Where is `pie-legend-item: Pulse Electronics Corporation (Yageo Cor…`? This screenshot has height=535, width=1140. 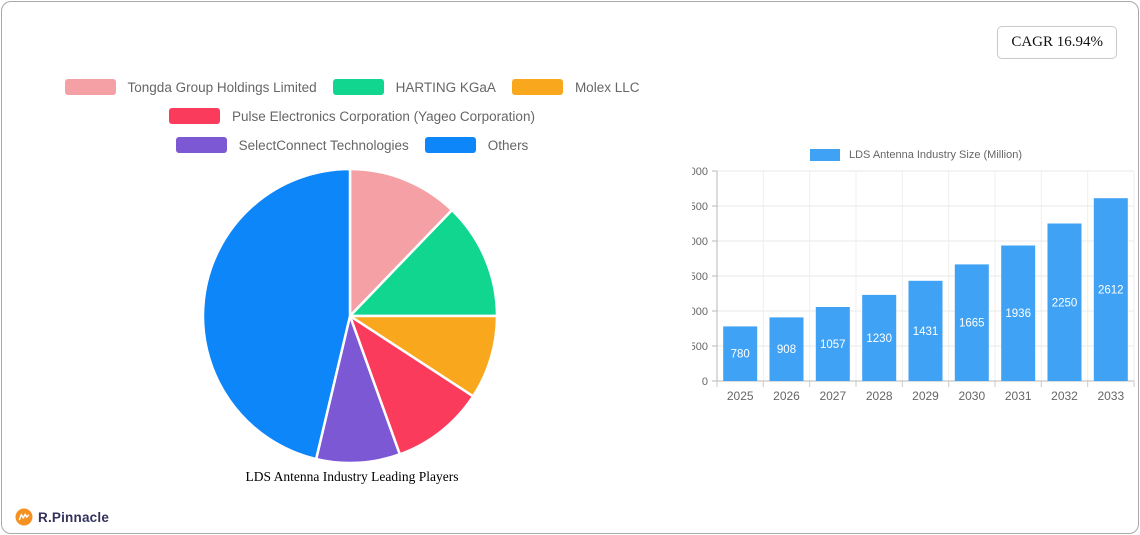
pie-legend-item: Pulse Electronics Corporation (Yageo Cor… is located at coordinates (352, 116).